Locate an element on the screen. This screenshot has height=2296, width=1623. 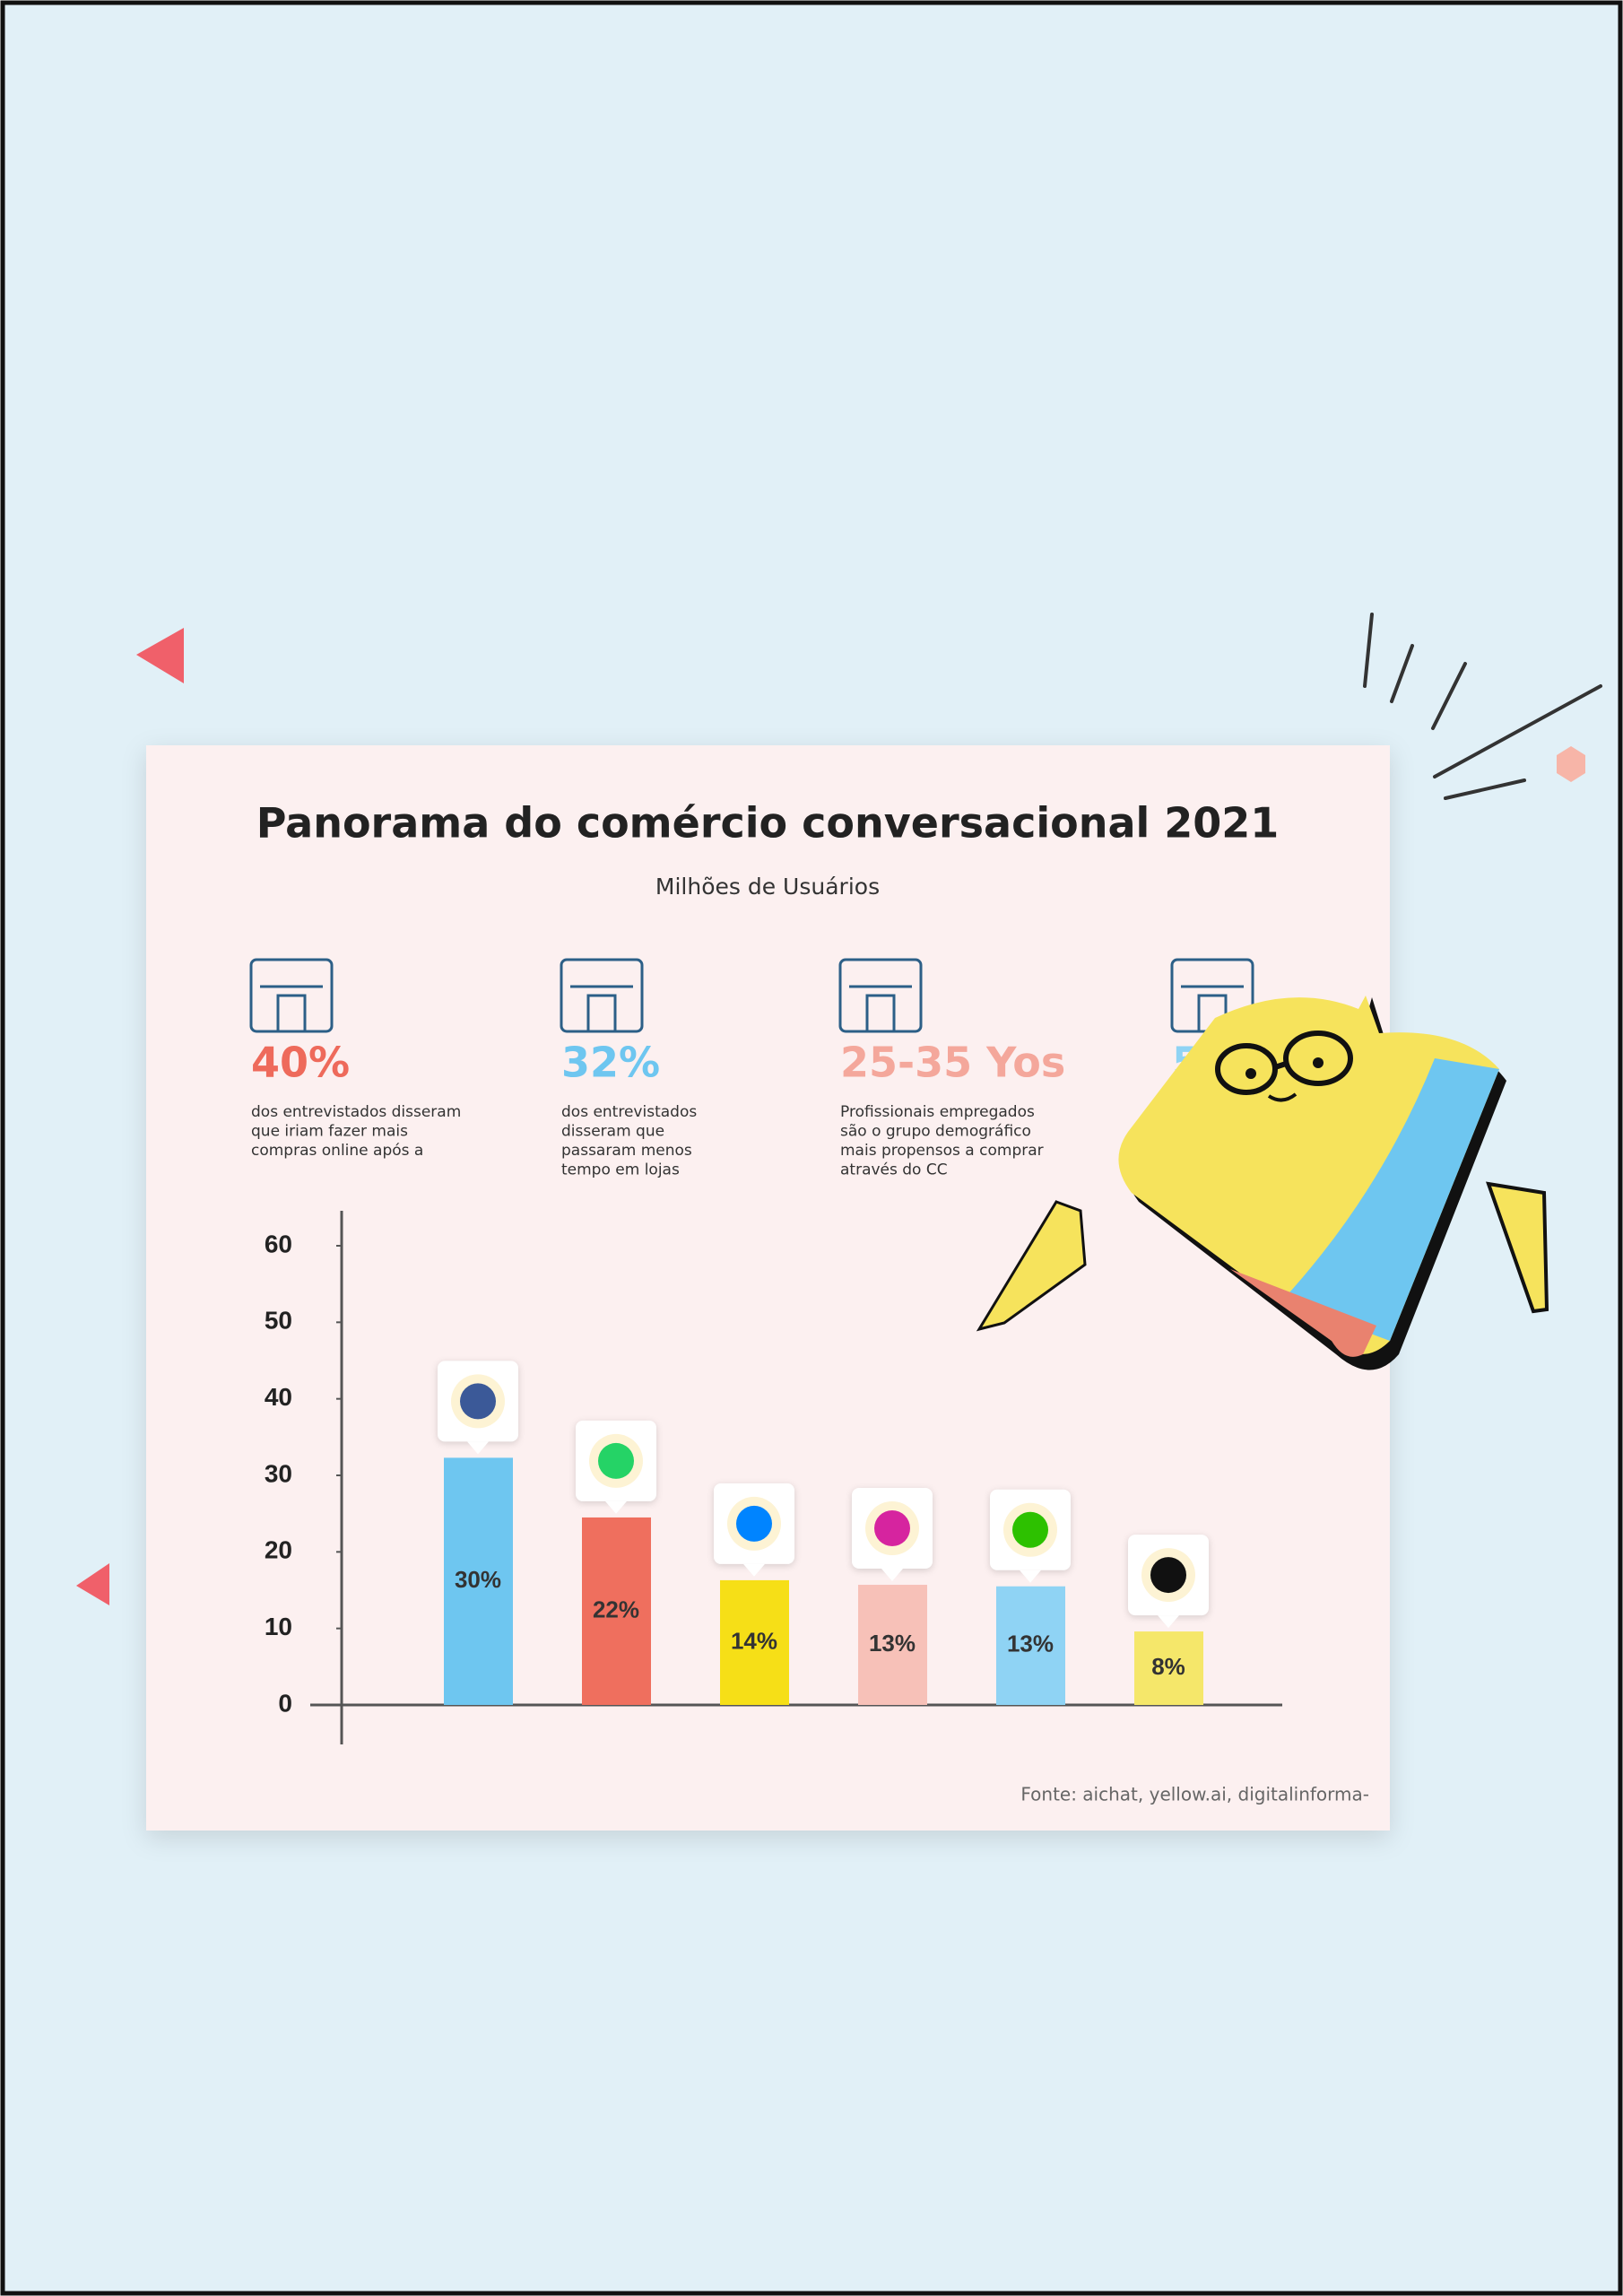
chart-title: Panorama do comércio conversacional 2021 is located at coordinates (768, 823).